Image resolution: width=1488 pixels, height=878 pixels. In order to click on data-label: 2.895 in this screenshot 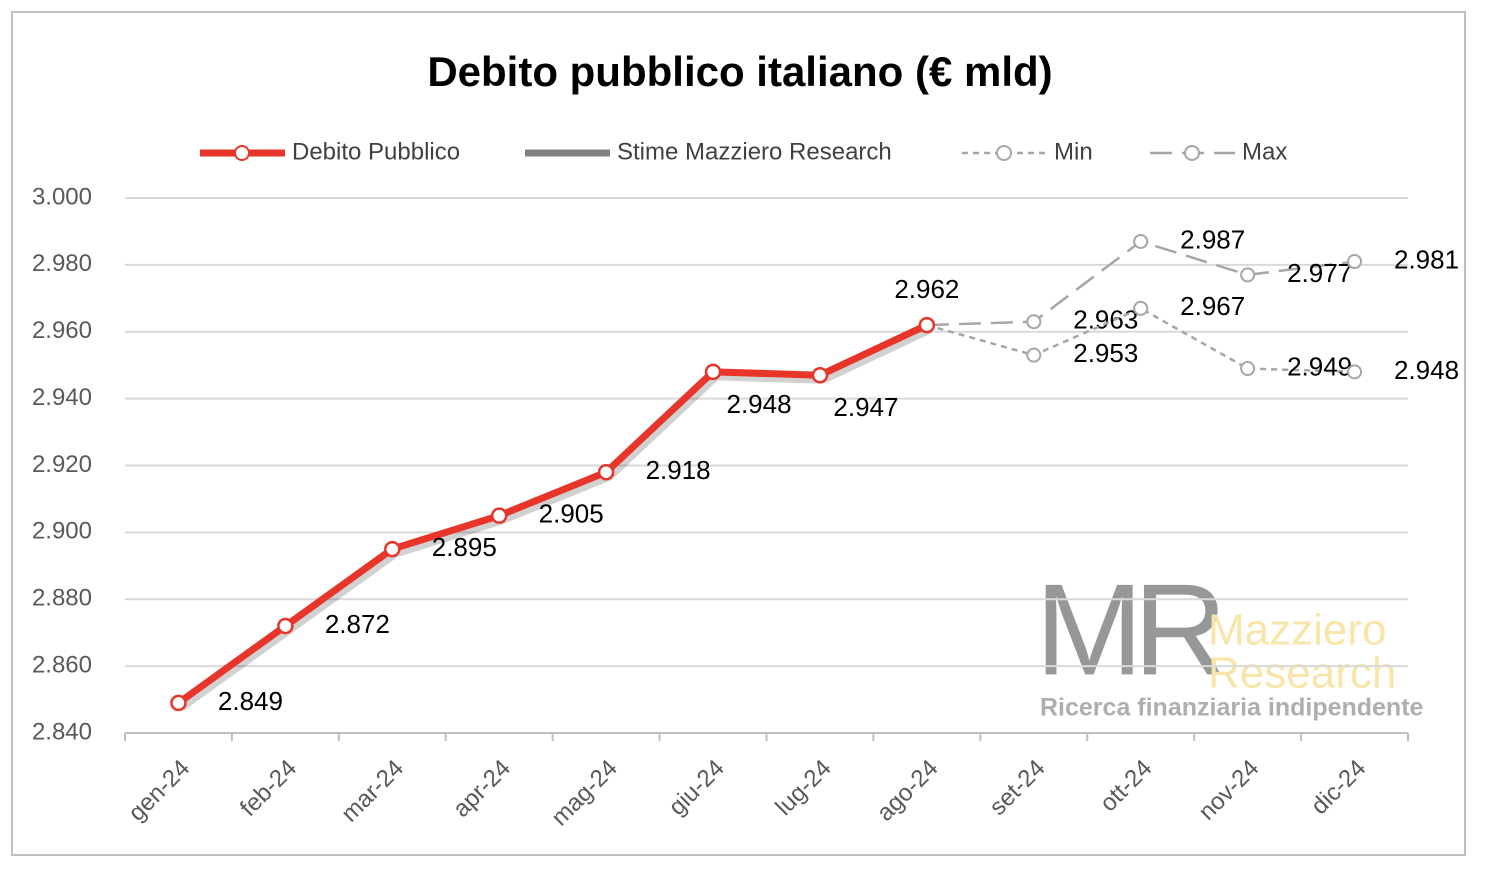, I will do `click(464, 547)`.